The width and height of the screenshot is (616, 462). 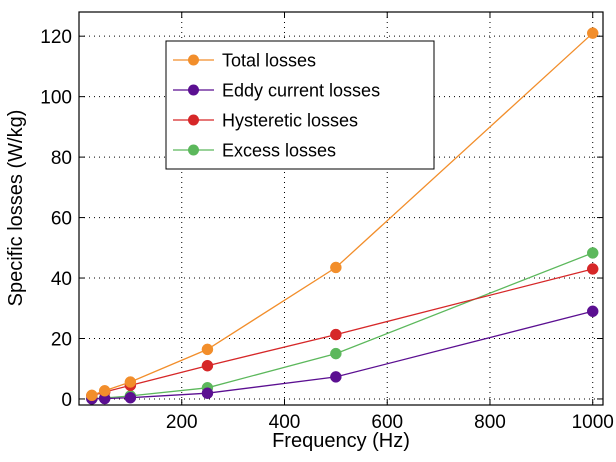 What do you see at coordinates (193, 90) in the screenshot?
I see `legend-swatch-marker-eddy-current-losses` at bounding box center [193, 90].